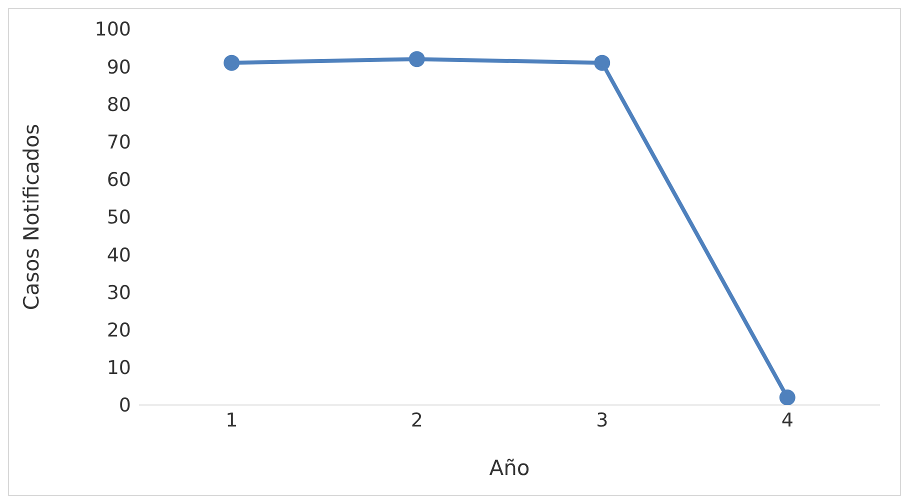 Image resolution: width=909 pixels, height=504 pixels. What do you see at coordinates (787, 420) in the screenshot?
I see `x-tick-label: 4` at bounding box center [787, 420].